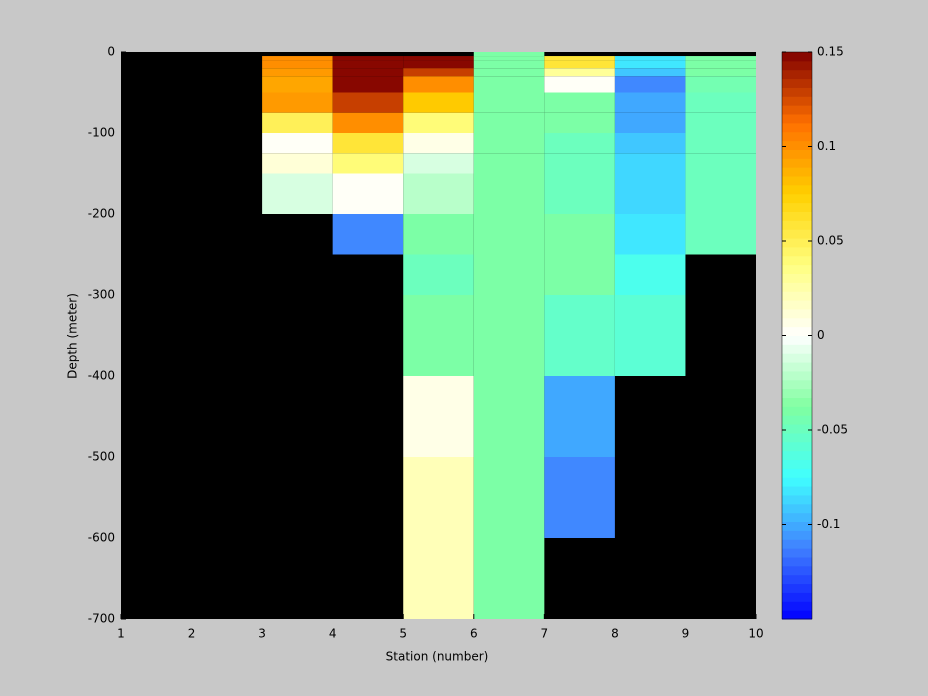  Describe the element at coordinates (828, 524) in the screenshot. I see `colorbar-tick-label: -0.1` at that location.